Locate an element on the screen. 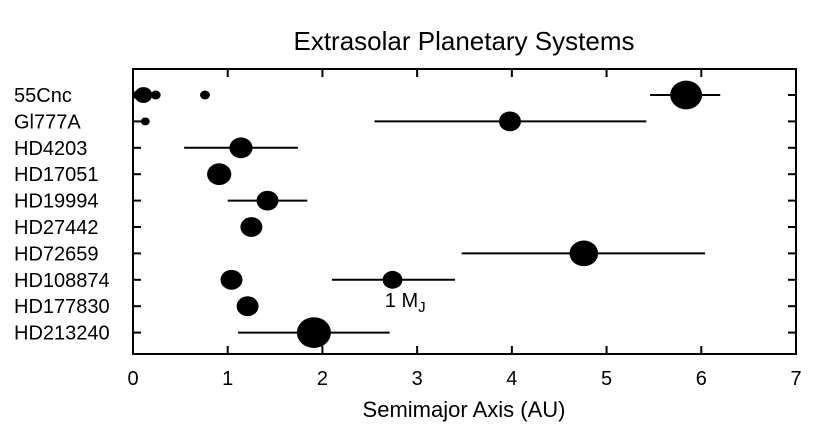 The height and width of the screenshot is (436, 817). x-tick-label-3: 3 is located at coordinates (417, 379).